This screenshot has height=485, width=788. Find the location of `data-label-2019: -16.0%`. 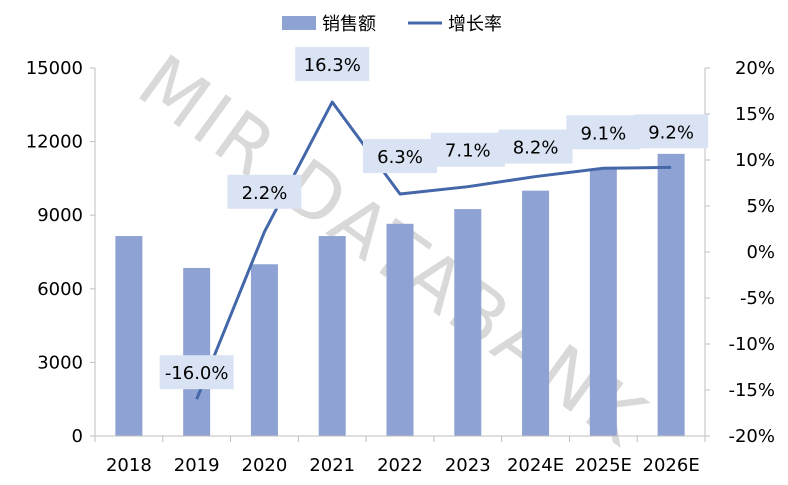

data-label-2019: -16.0% is located at coordinates (196, 372).